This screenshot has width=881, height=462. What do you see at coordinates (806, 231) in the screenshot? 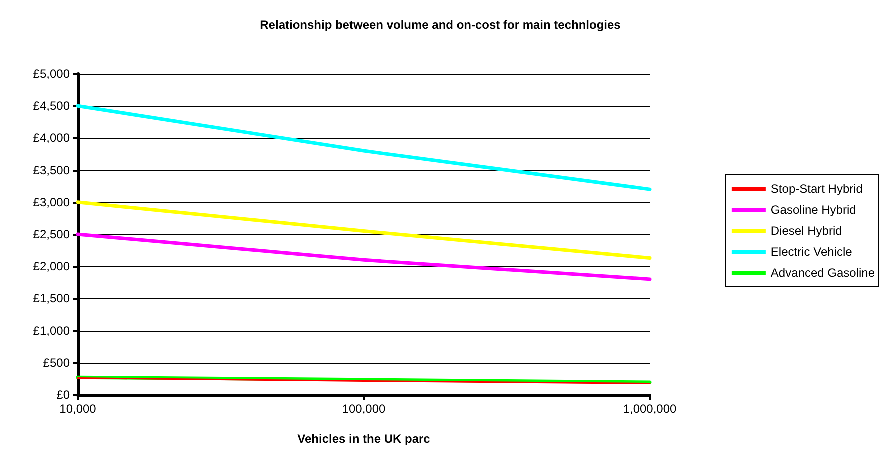
I see `legend-label: Diesel Hybrid` at bounding box center [806, 231].